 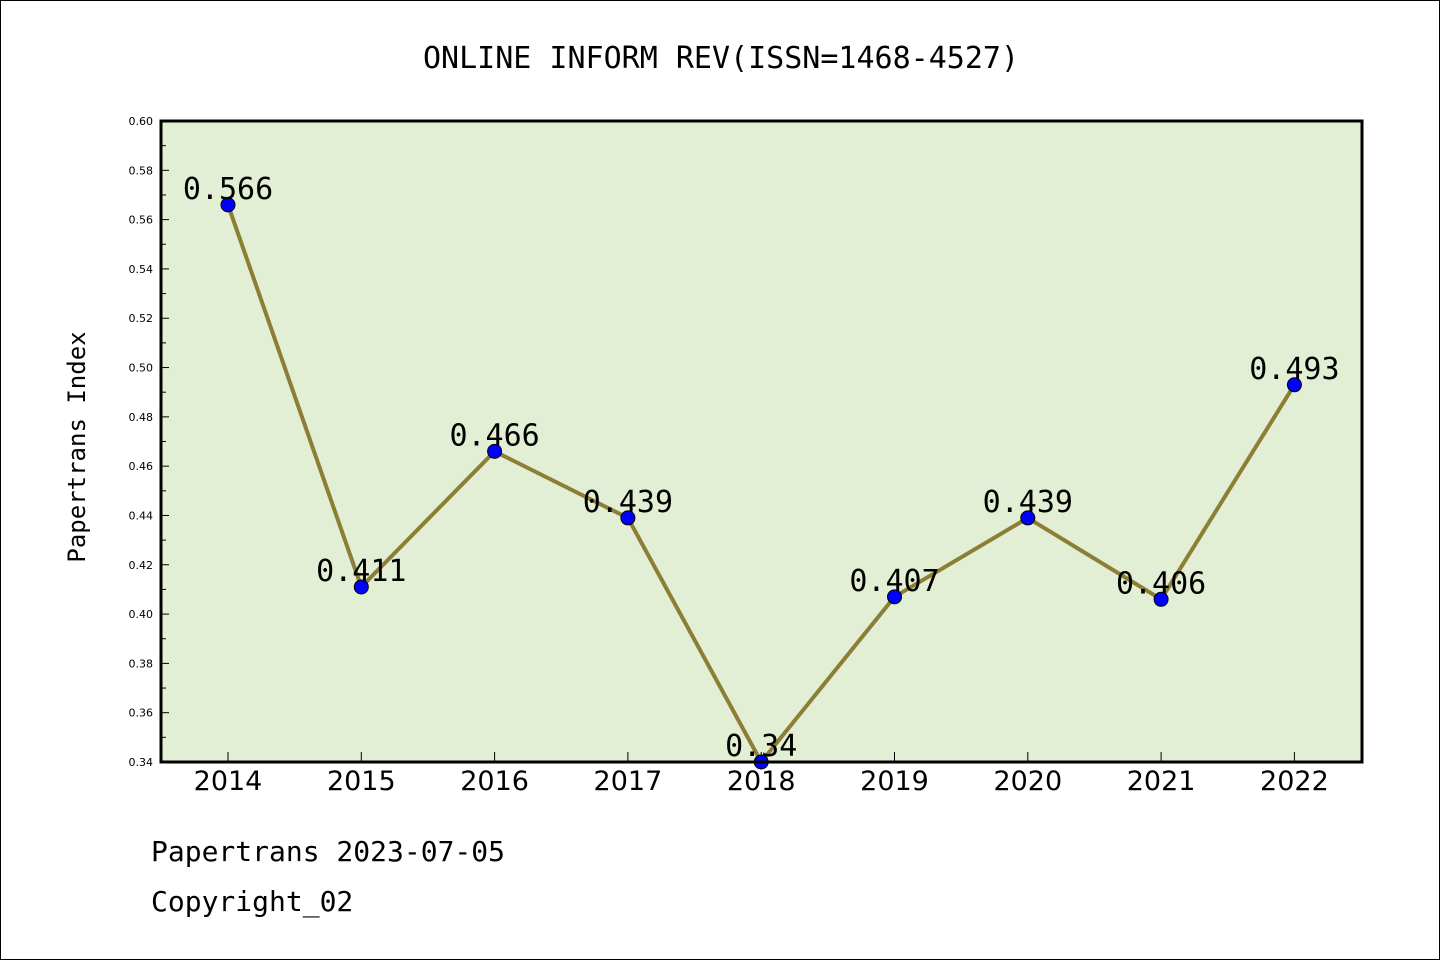 I want to click on x-axis: 2014 2015 2016 2017 2018 2019 2020 2021 2022, so click(x=761, y=774).